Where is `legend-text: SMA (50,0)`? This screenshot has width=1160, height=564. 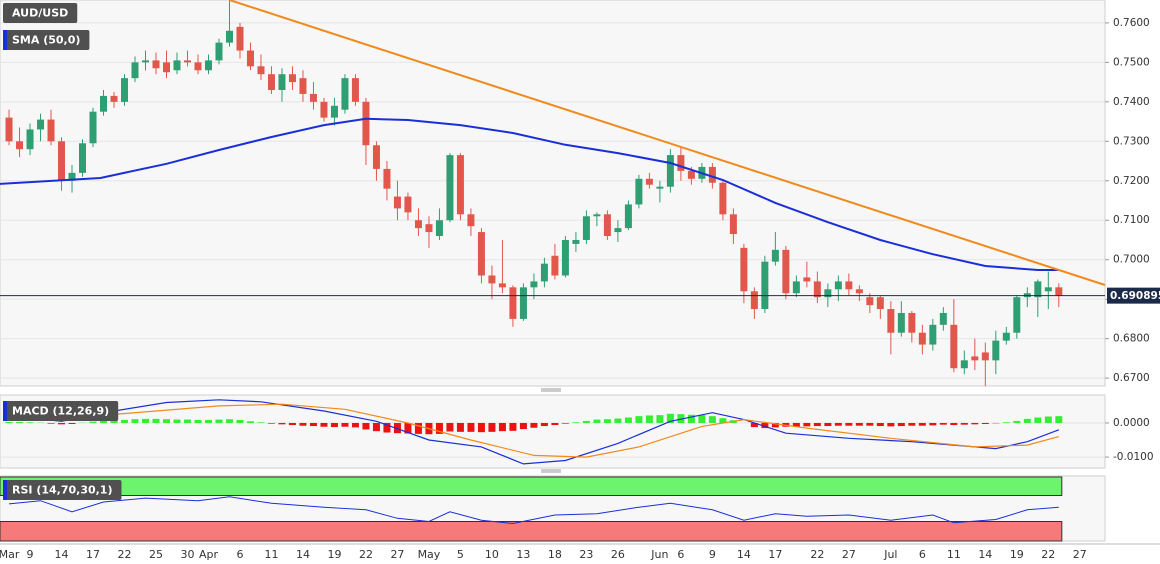
legend-text: SMA (50,0) is located at coordinates (46, 40).